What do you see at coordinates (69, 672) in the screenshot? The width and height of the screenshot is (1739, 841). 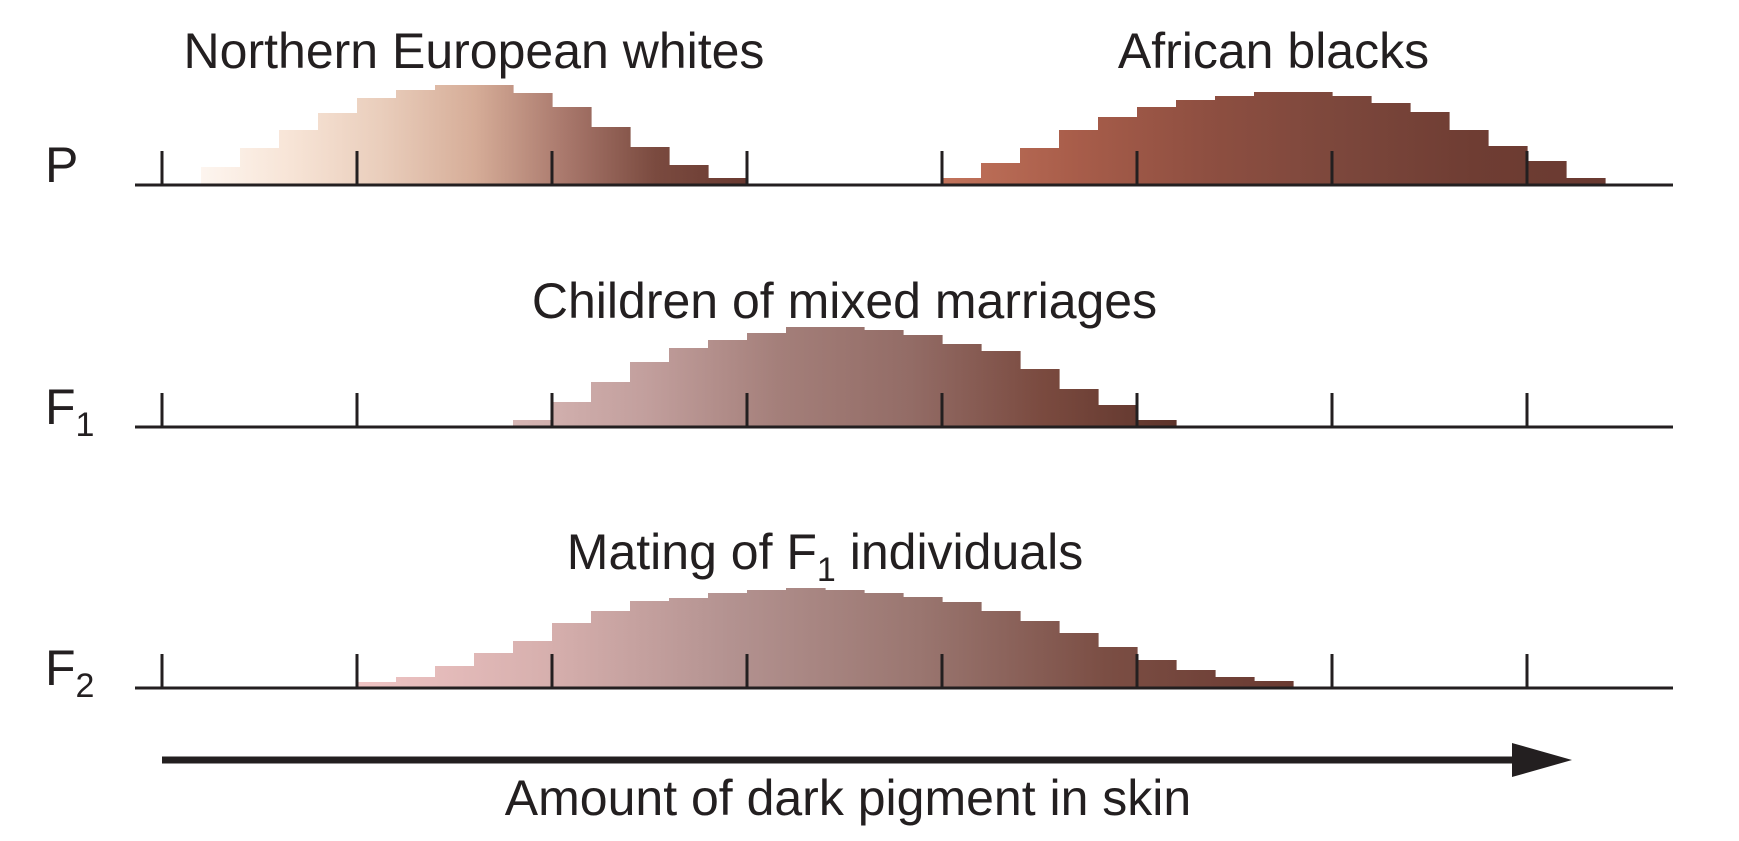 I see `generation-label: F2` at bounding box center [69, 672].